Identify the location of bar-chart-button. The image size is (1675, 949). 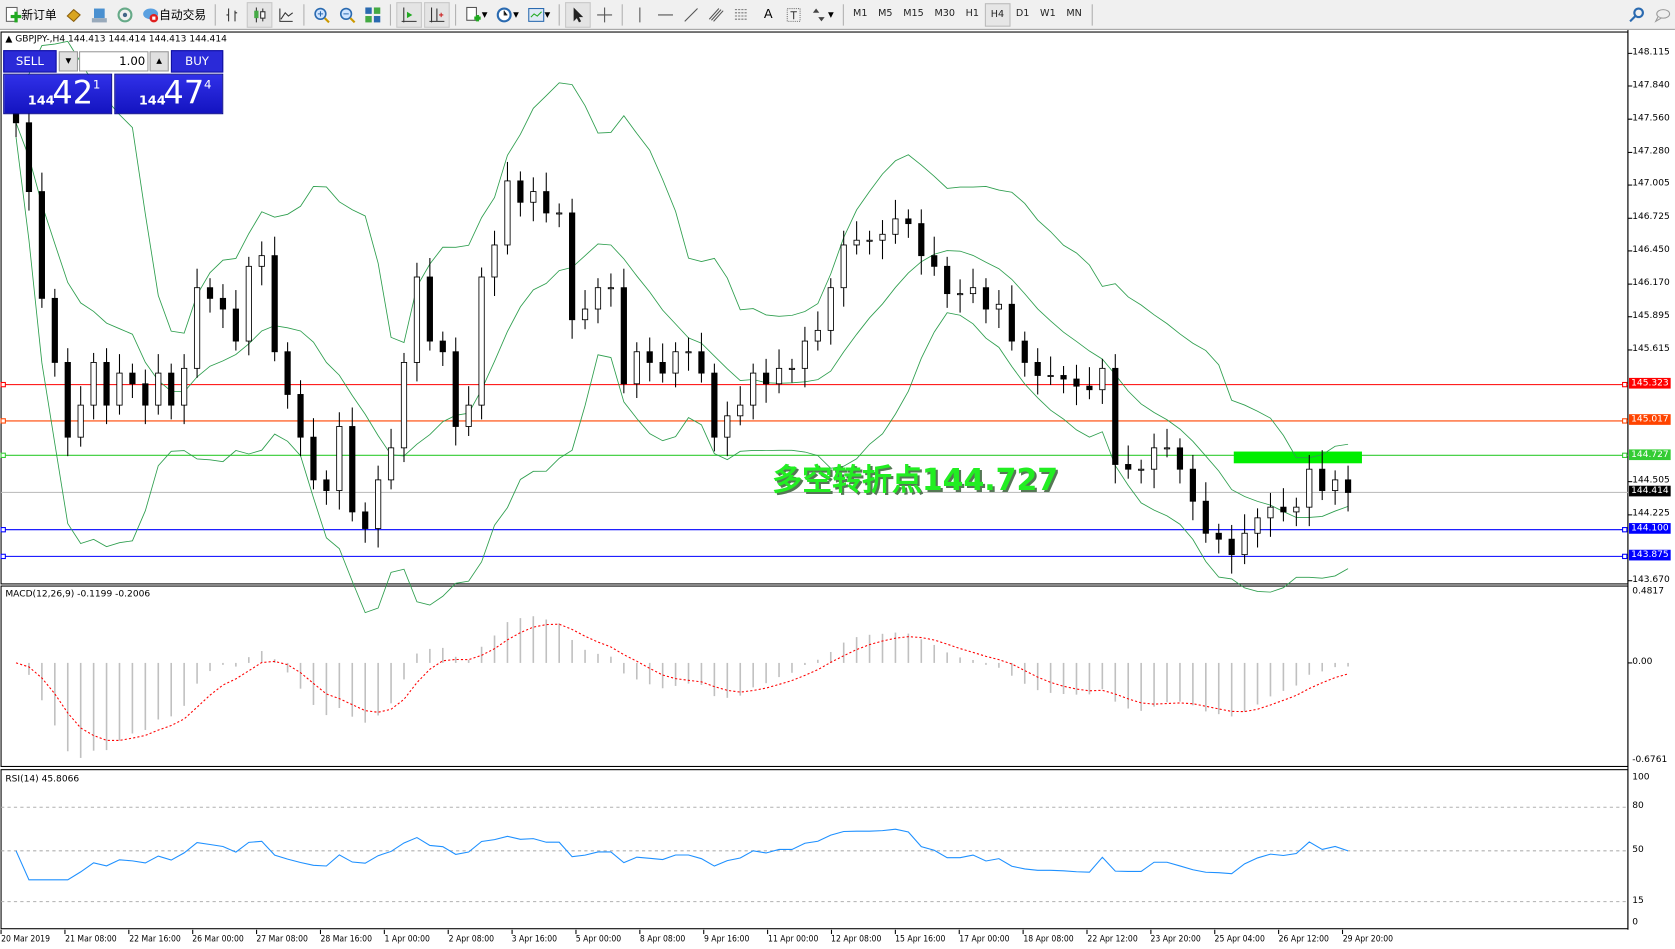
(233, 14).